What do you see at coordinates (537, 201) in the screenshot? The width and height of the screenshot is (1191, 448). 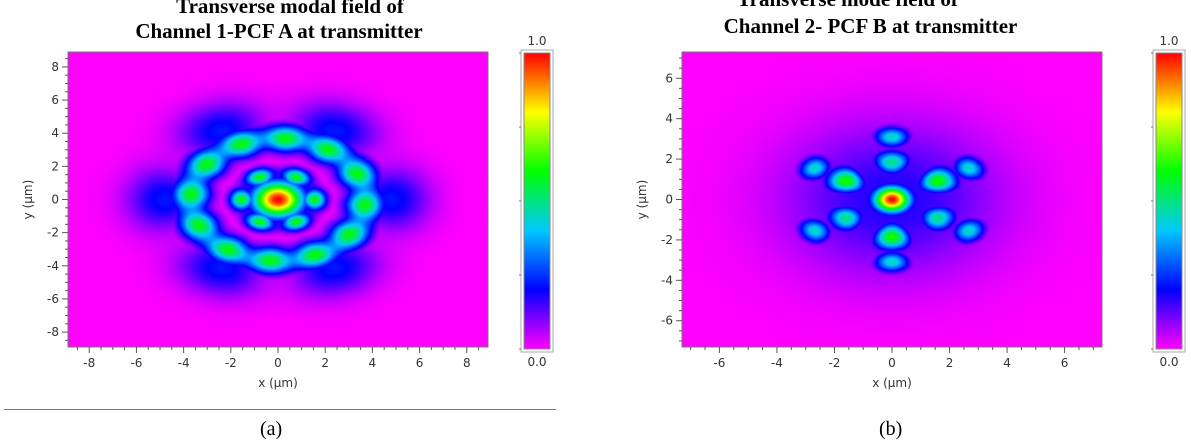 I see `colorbar-a` at bounding box center [537, 201].